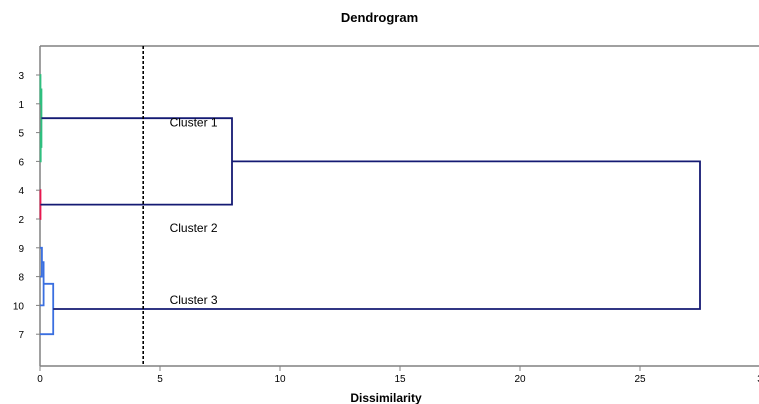 This screenshot has width=759, height=404. What do you see at coordinates (280, 379) in the screenshot?
I see `x-tick-label: 10` at bounding box center [280, 379].